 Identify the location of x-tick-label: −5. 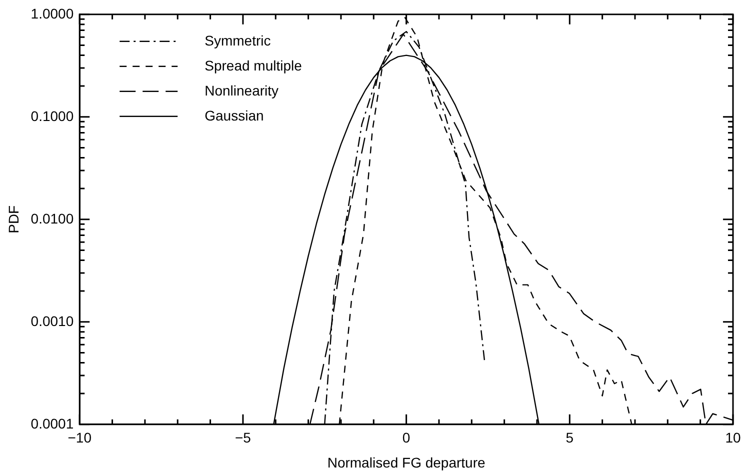
(243, 438).